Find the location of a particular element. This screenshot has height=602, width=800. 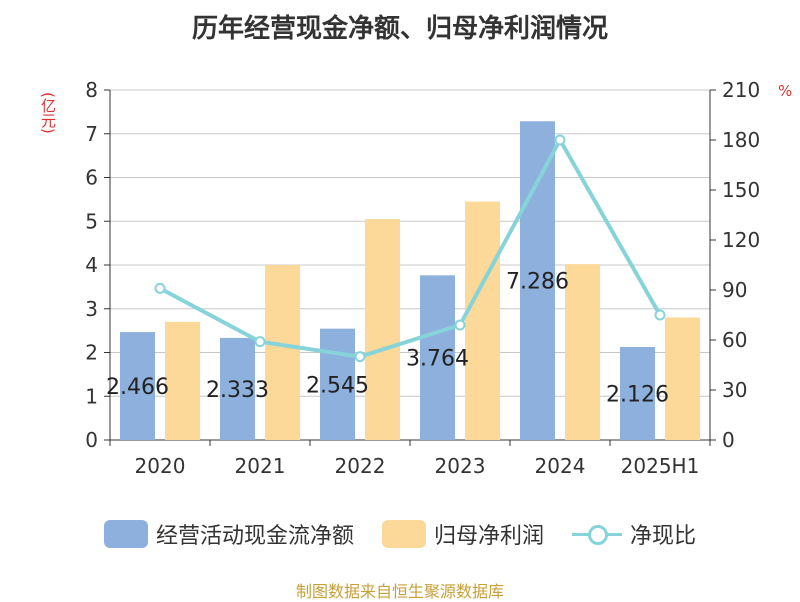

legend-swatch-bar2 is located at coordinates (403, 534).